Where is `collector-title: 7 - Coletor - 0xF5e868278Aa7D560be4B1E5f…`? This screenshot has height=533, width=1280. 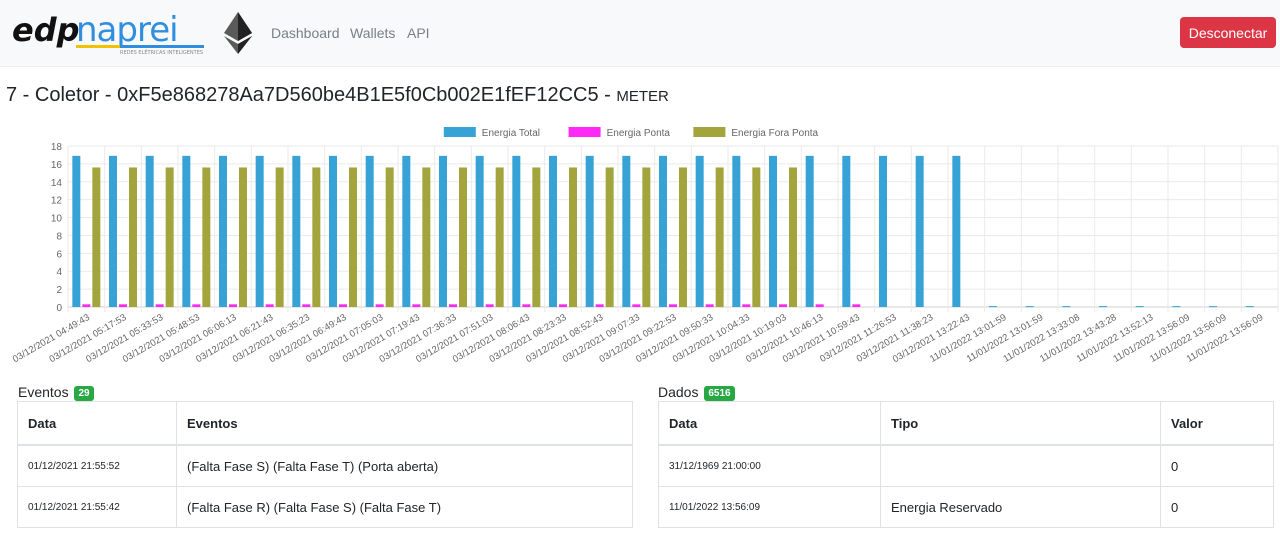 collector-title: 7 - Coletor - 0xF5e868278Aa7D560be4B1E5f… is located at coordinates (311, 95).